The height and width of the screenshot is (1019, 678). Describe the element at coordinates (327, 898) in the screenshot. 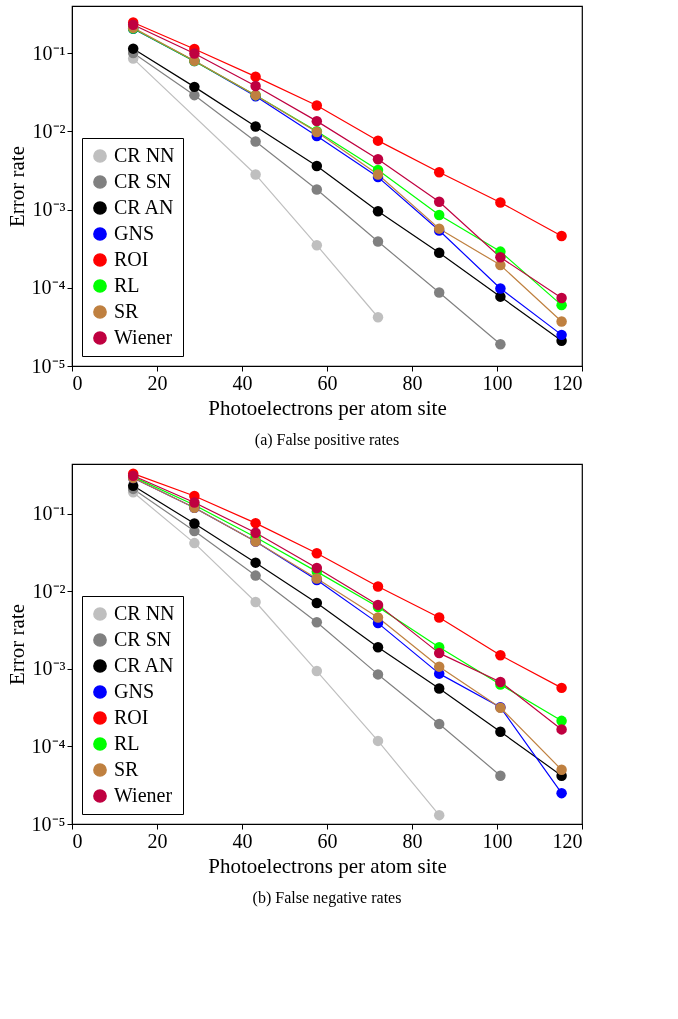

I see `text: (b) False negative rates` at that location.